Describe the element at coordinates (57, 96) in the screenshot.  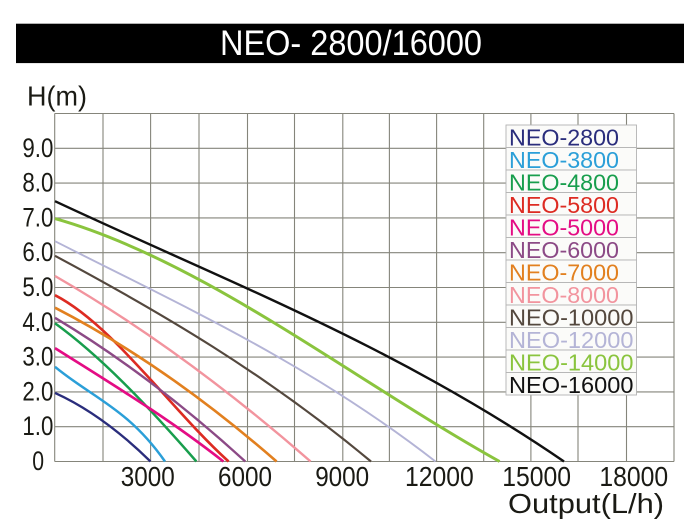
I see `svg-text: H(m)` at that location.